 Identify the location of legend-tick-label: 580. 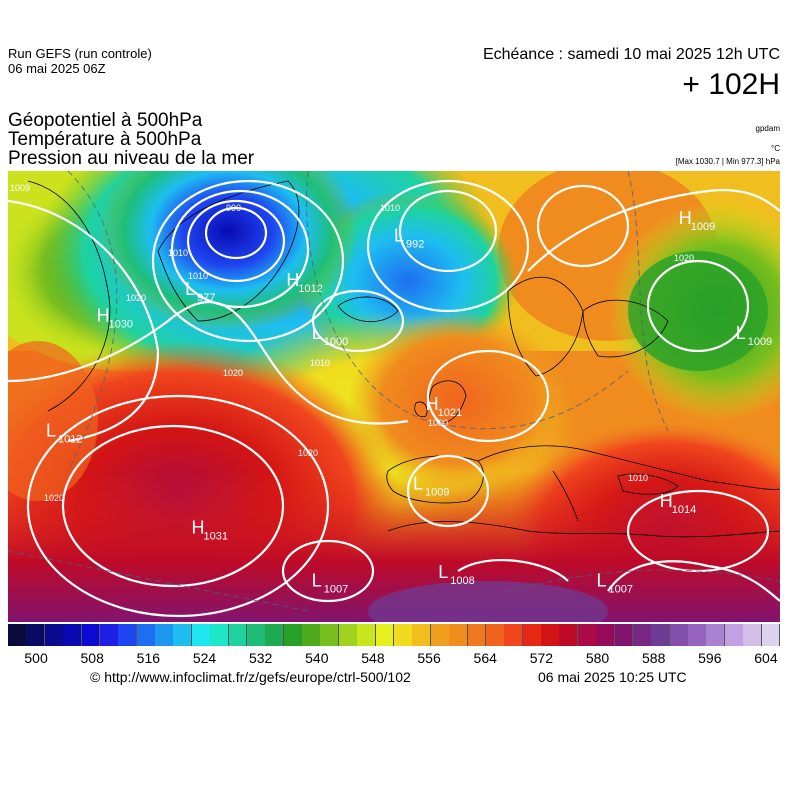
(597, 658).